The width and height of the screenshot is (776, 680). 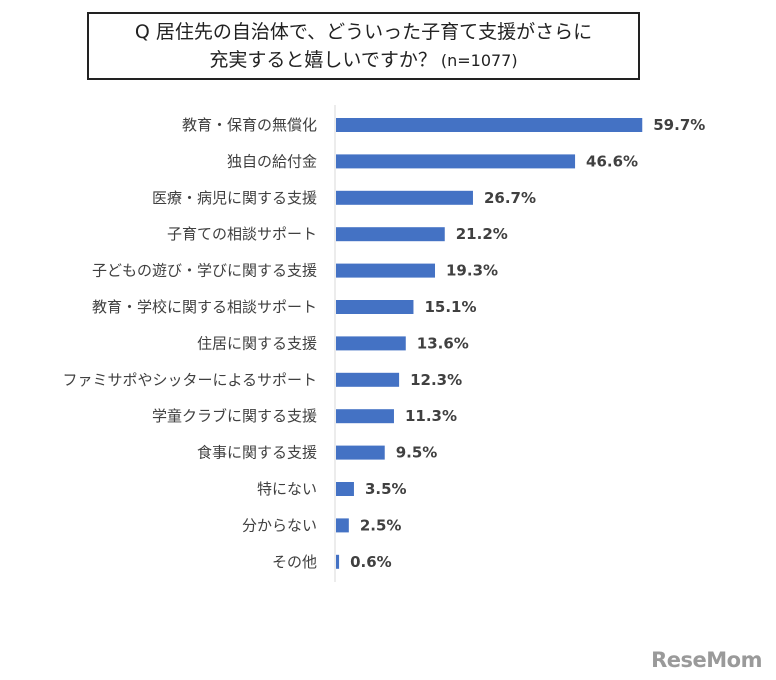 What do you see at coordinates (417, 453) in the screenshot?
I see `data-label: 9.5%` at bounding box center [417, 453].